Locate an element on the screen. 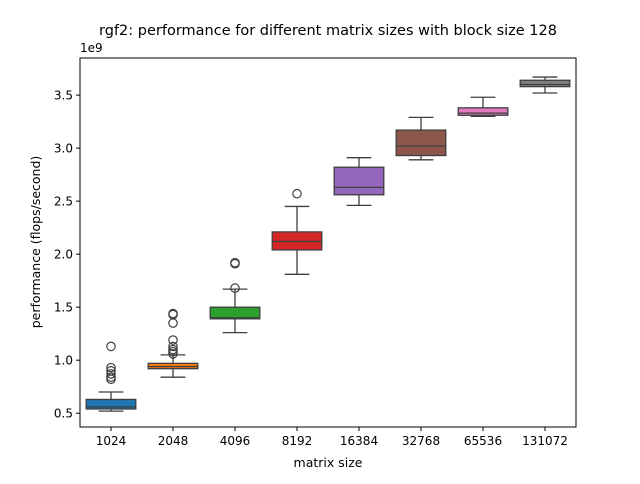  box-group-2048 is located at coordinates (173, 343).